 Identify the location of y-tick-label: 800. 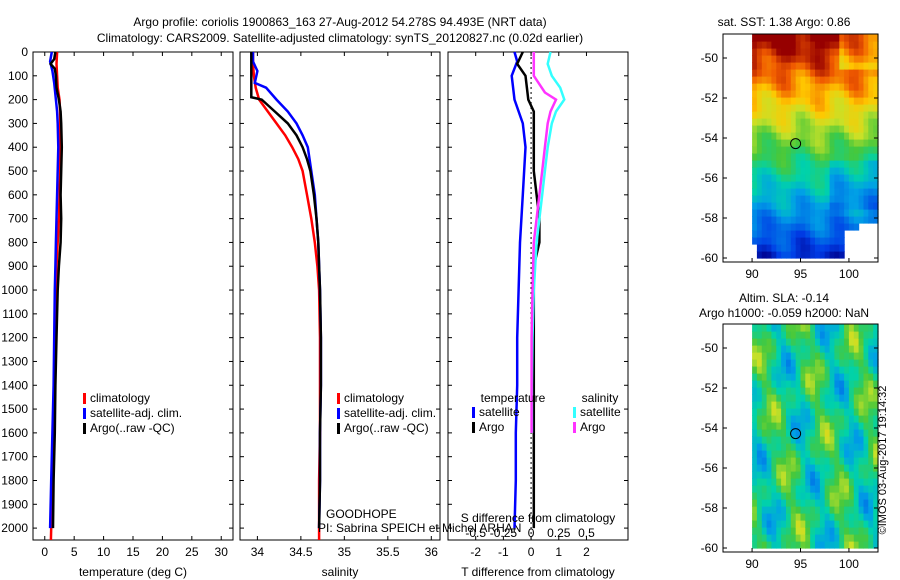
(18, 242).